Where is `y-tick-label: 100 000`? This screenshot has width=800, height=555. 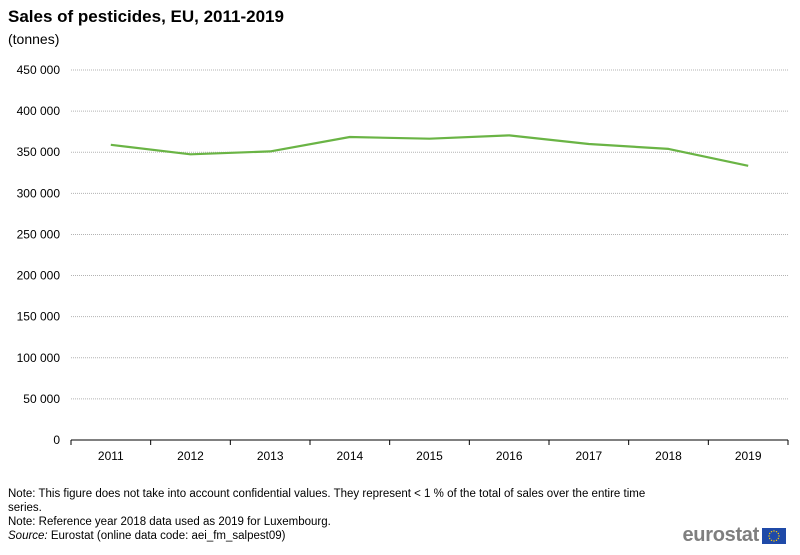 y-tick-label: 100 000 is located at coordinates (39, 358).